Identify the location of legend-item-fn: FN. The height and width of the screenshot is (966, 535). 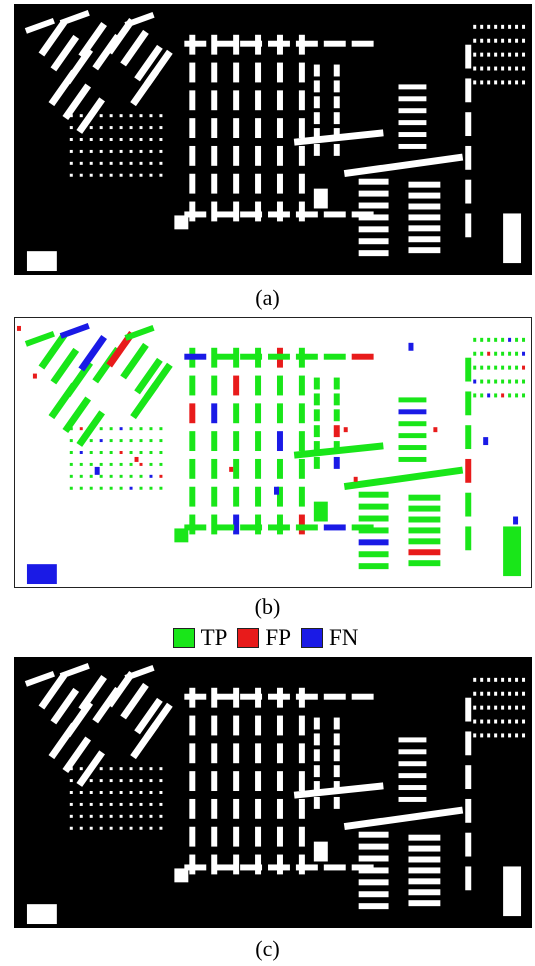
(329, 638).